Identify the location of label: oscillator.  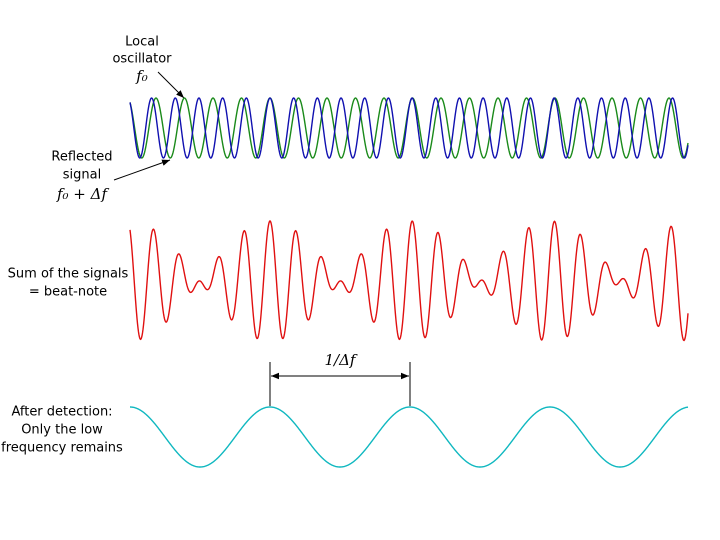
(142, 59).